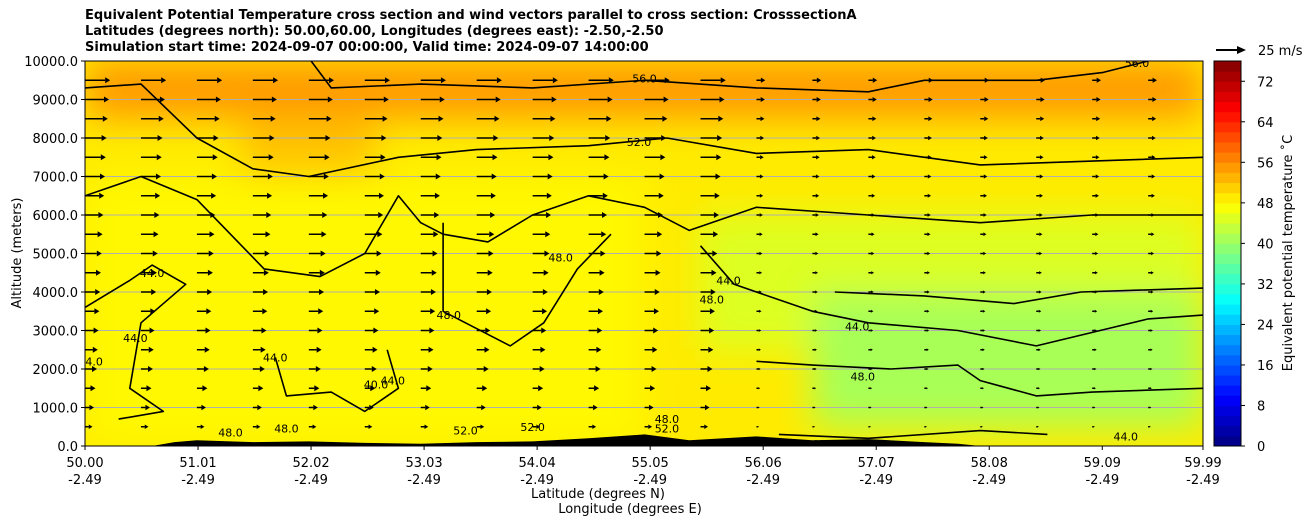  I want to click on colorbar: 0 8 16 24 32 40 48 56 64 72, so click(1243, 257).